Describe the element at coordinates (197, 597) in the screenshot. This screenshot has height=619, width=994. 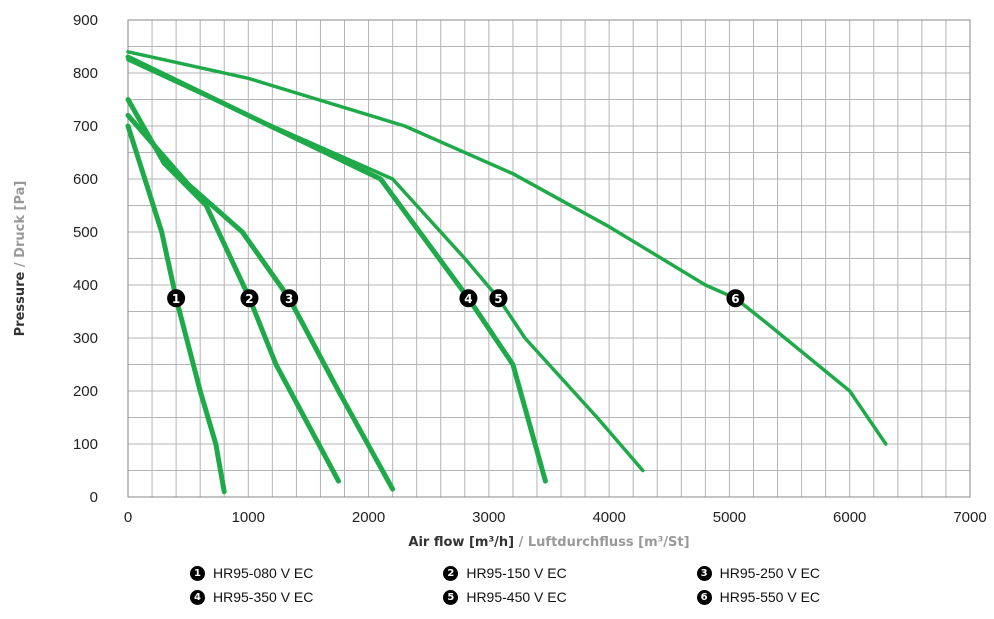
I see `legend-number-badge: 4` at that location.